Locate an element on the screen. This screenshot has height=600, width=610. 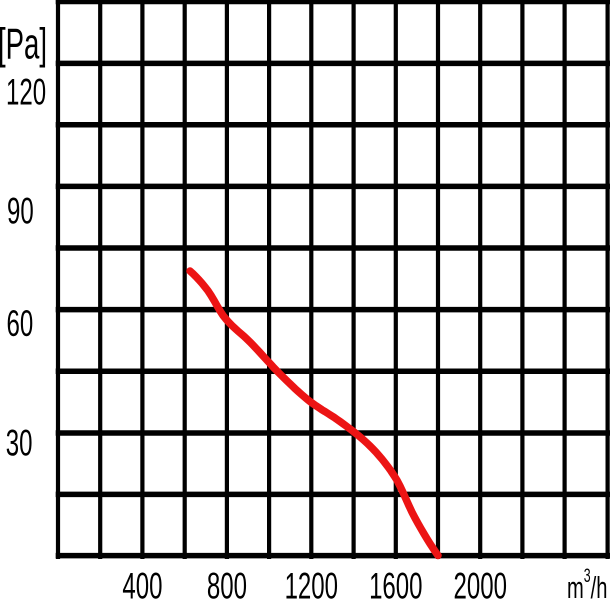
svg-text: 90 is located at coordinates (20, 211).